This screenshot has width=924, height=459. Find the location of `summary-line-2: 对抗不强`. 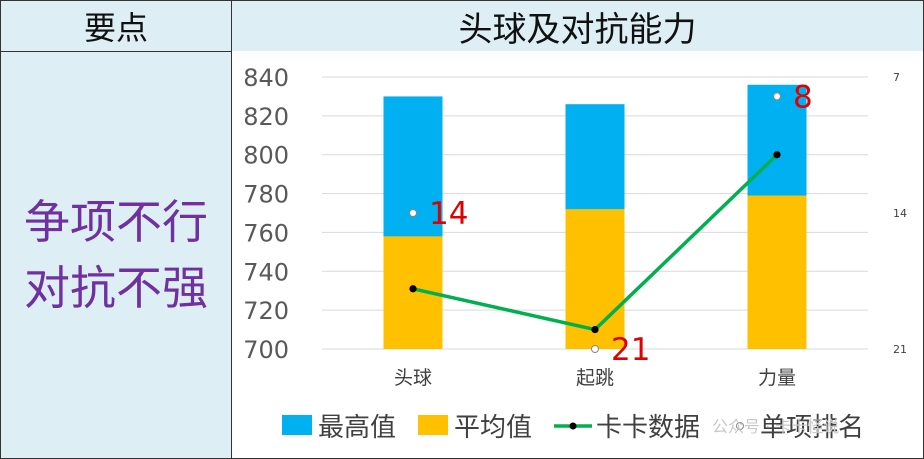

summary-line-2: 对抗不强 is located at coordinates (116, 288).